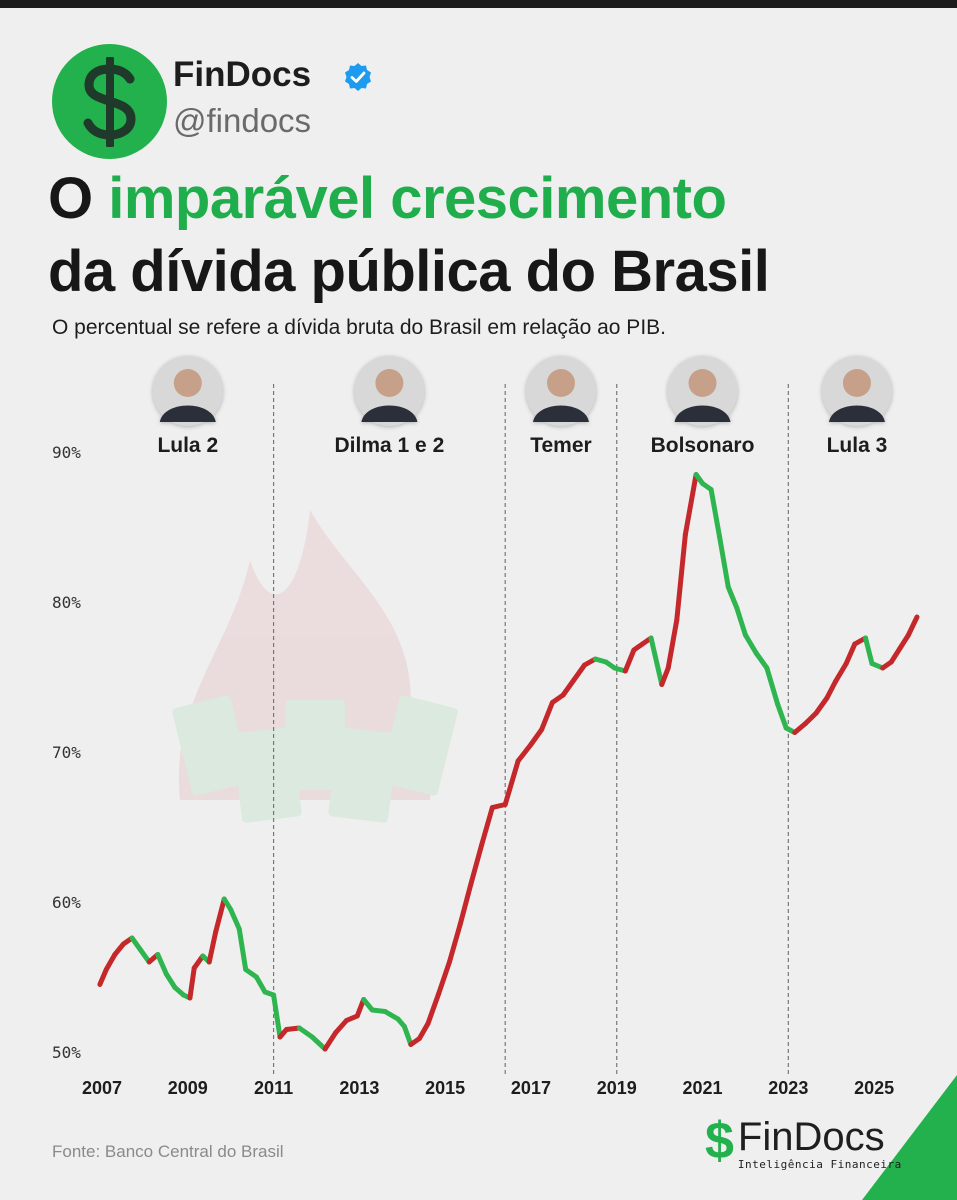 The image size is (957, 1200). What do you see at coordinates (445, 1088) in the screenshot?
I see `x-tick-label: 2015` at bounding box center [445, 1088].